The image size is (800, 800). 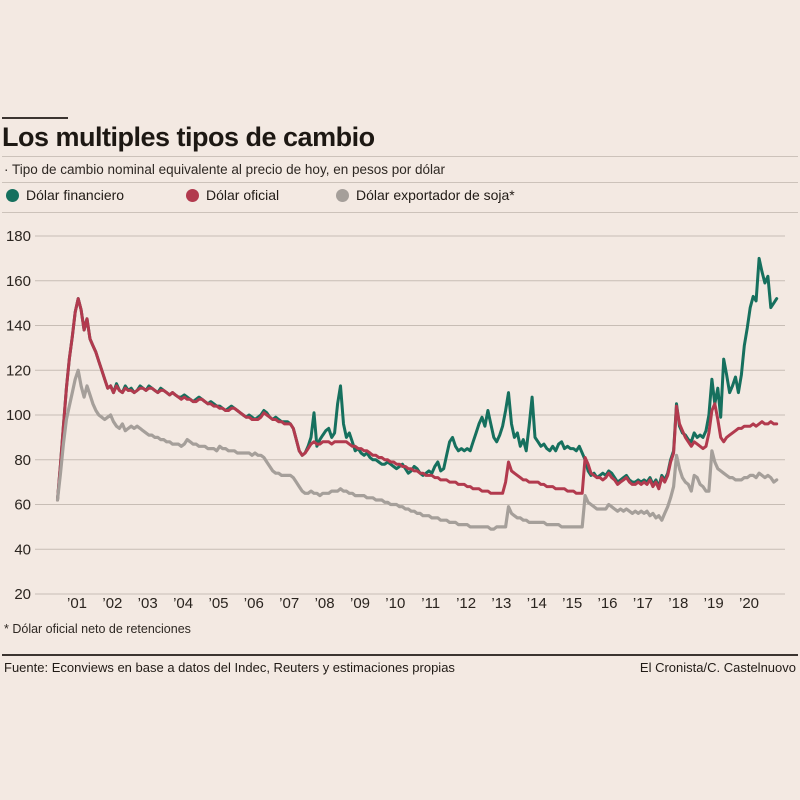 What do you see at coordinates (22, 549) in the screenshot?
I see `y-tick-label-40: 40` at bounding box center [22, 549].